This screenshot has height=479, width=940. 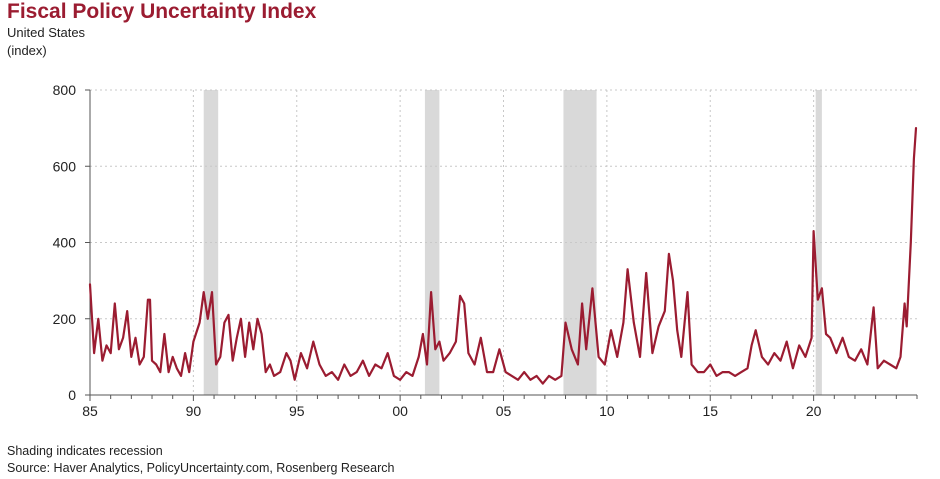 What do you see at coordinates (46, 32) in the screenshot?
I see `chart-subtitle: United States` at bounding box center [46, 32].